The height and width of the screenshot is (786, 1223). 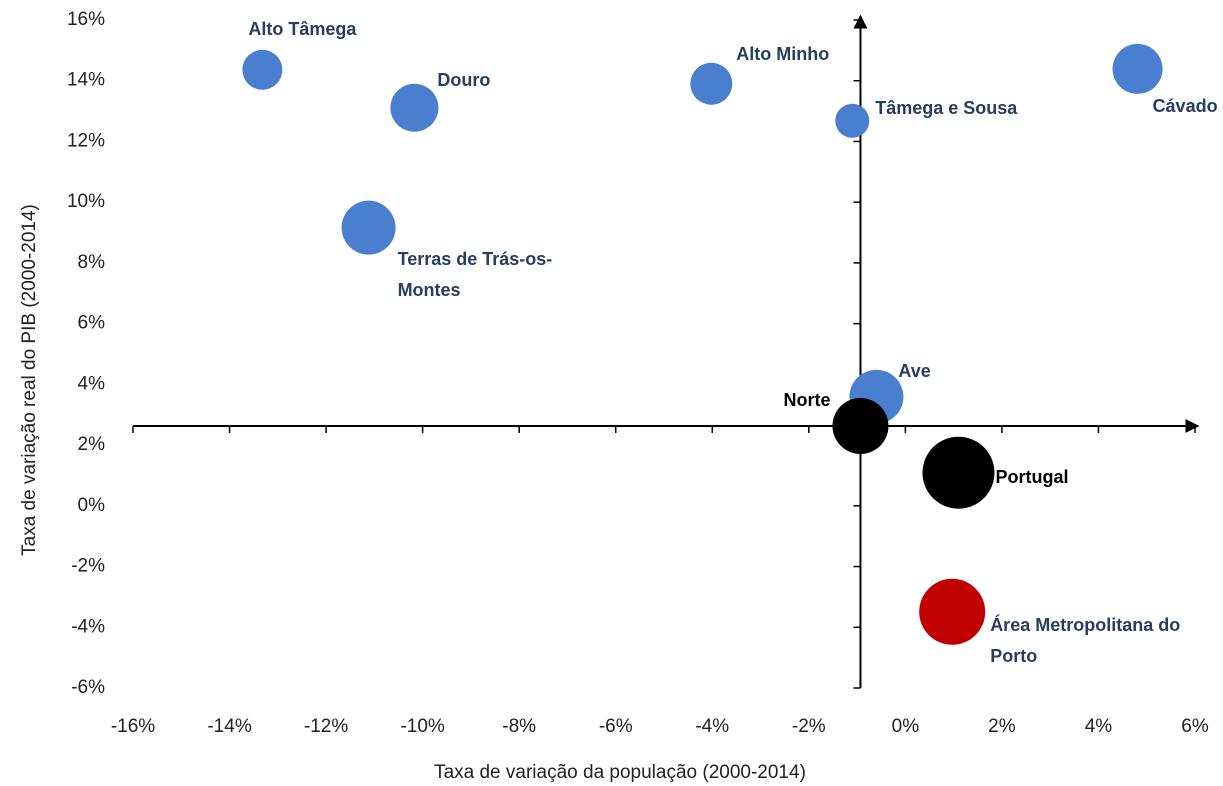 What do you see at coordinates (1185, 106) in the screenshot?
I see `point-label: Cávado` at bounding box center [1185, 106].